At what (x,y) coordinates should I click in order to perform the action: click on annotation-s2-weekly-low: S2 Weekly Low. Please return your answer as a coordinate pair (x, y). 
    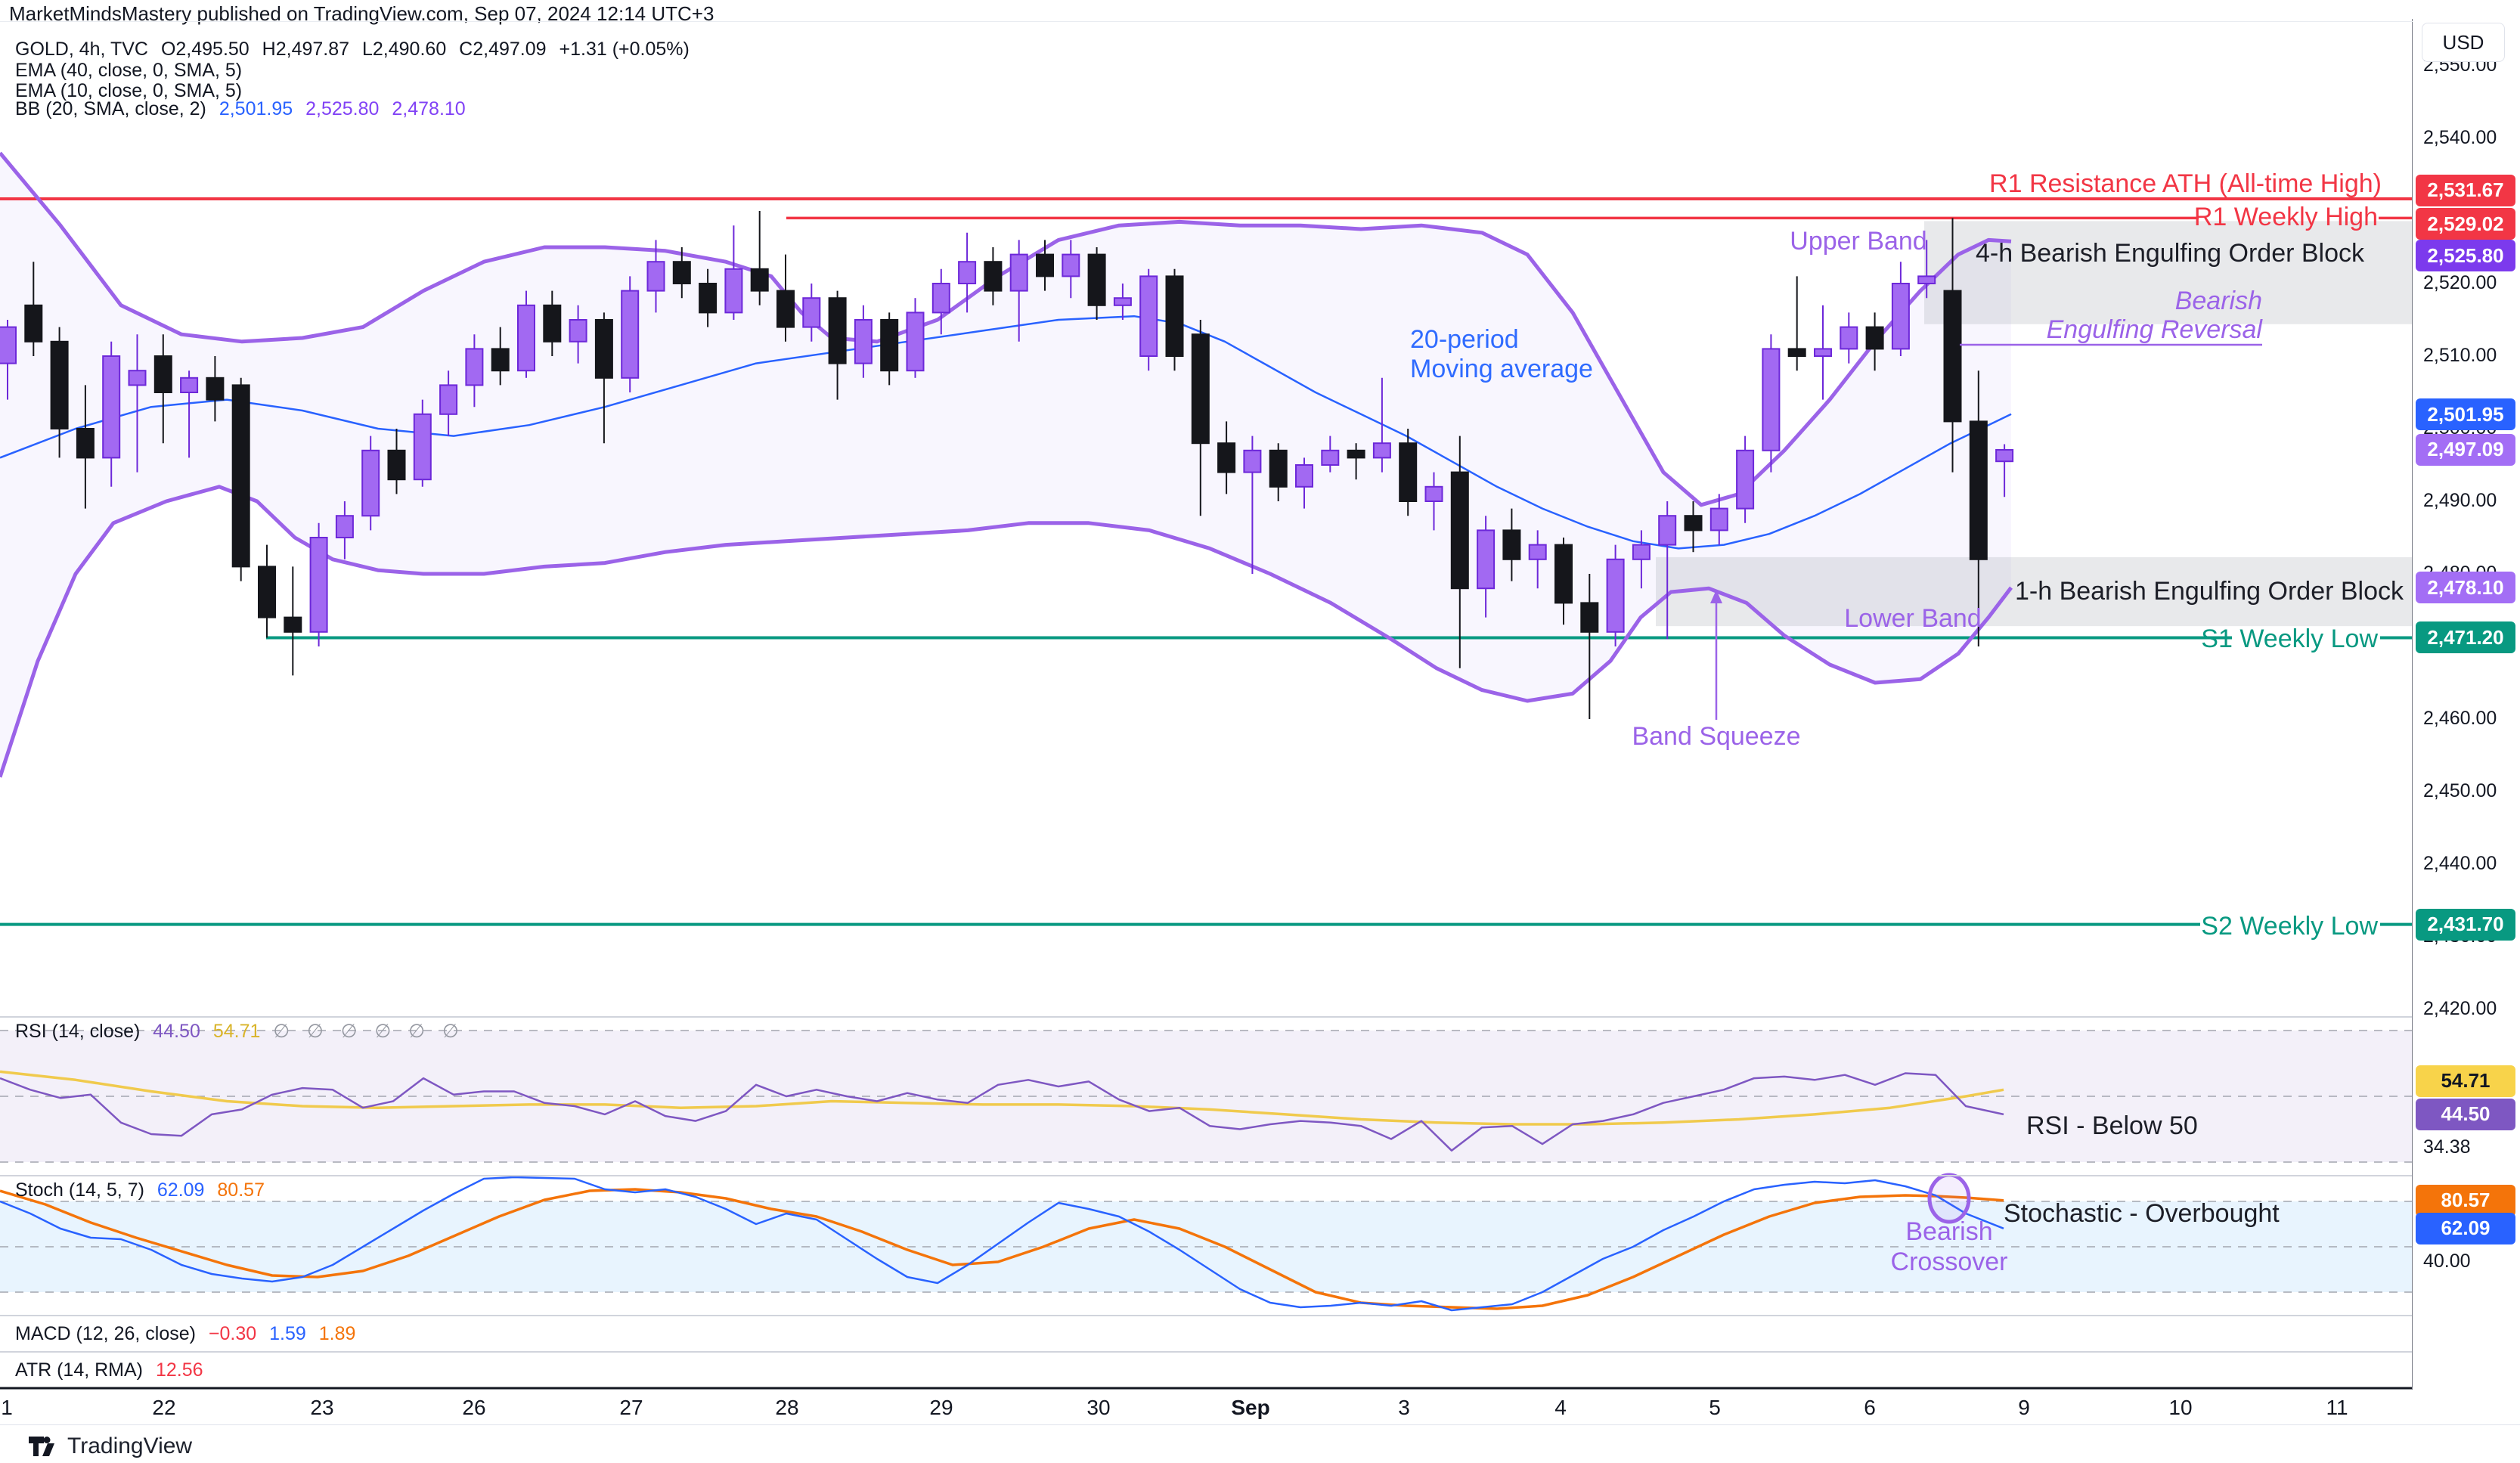
    Looking at the image, I should click on (2289, 926).